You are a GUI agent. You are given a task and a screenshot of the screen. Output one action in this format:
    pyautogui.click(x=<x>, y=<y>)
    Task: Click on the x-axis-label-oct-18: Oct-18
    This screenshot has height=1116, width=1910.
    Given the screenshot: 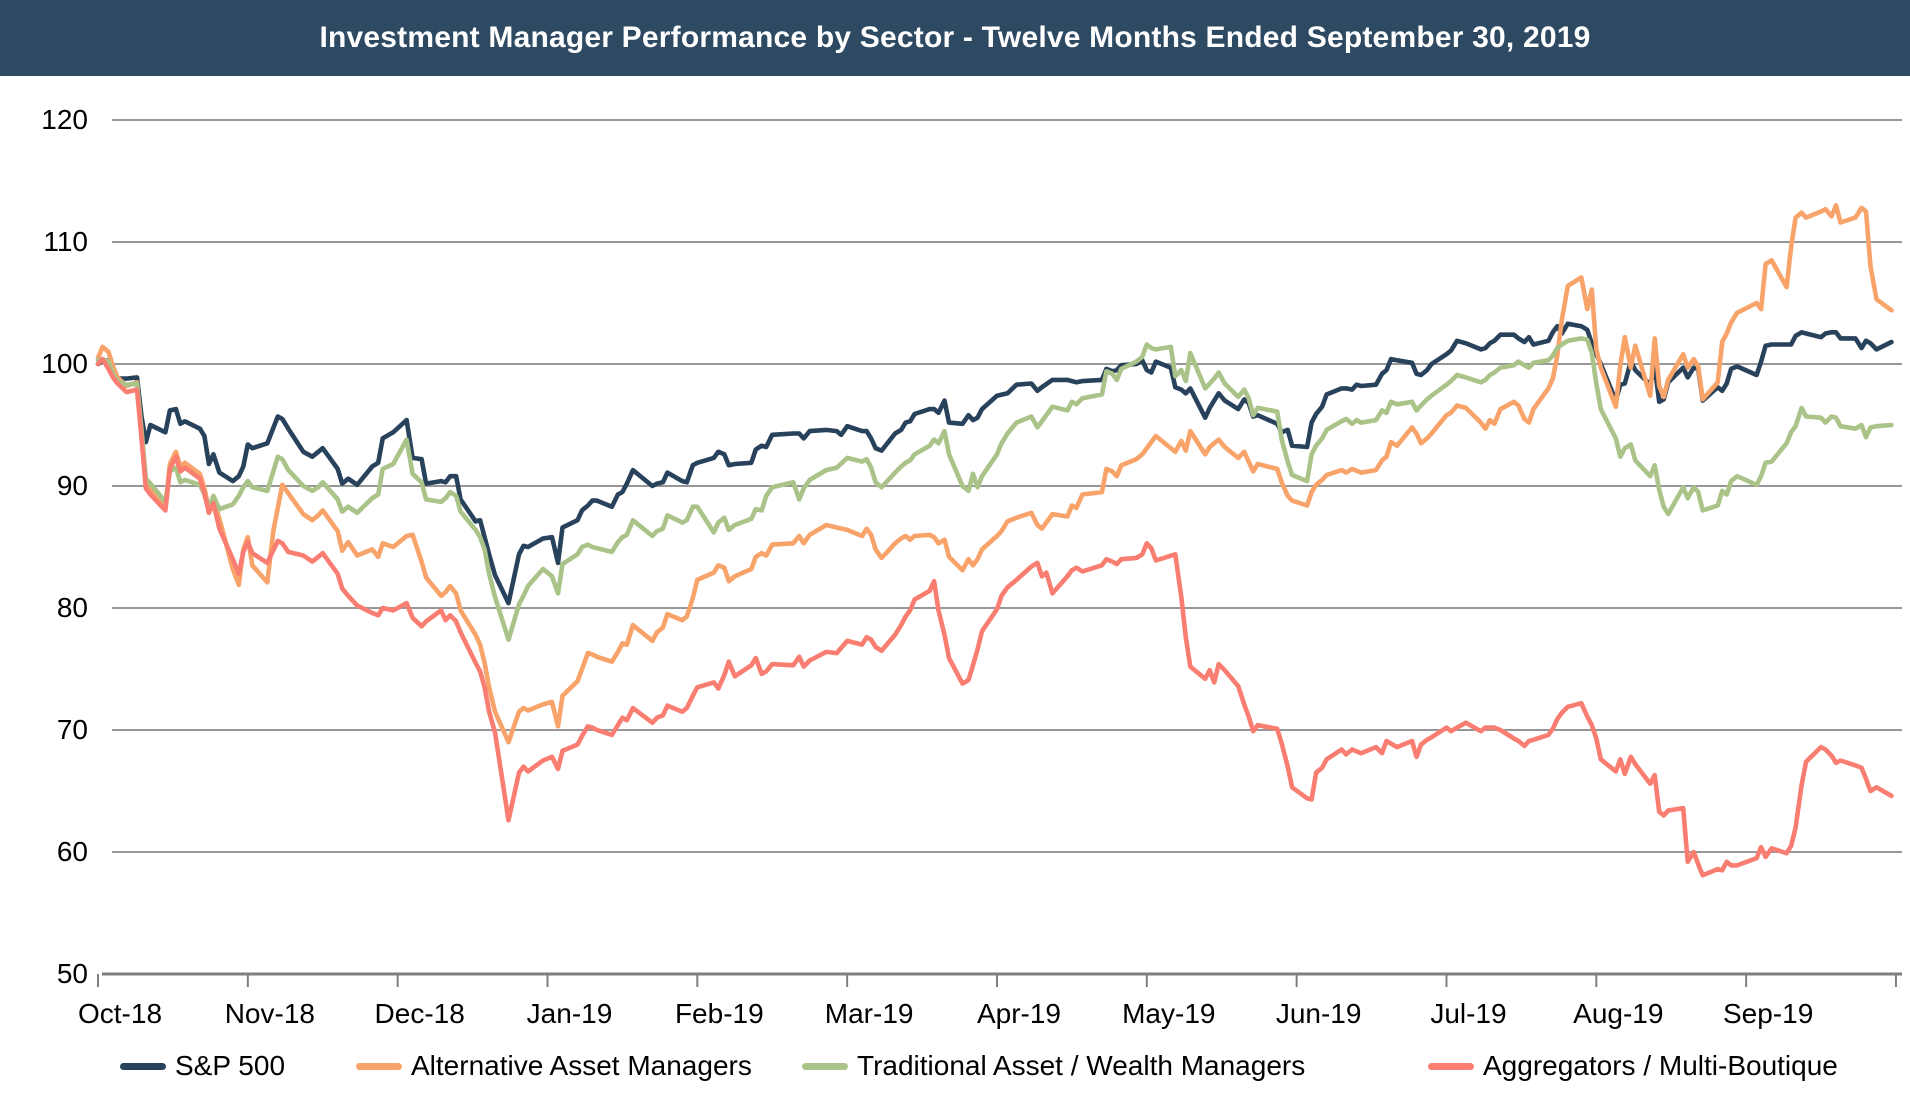 What is the action you would take?
    pyautogui.click(x=120, y=1013)
    